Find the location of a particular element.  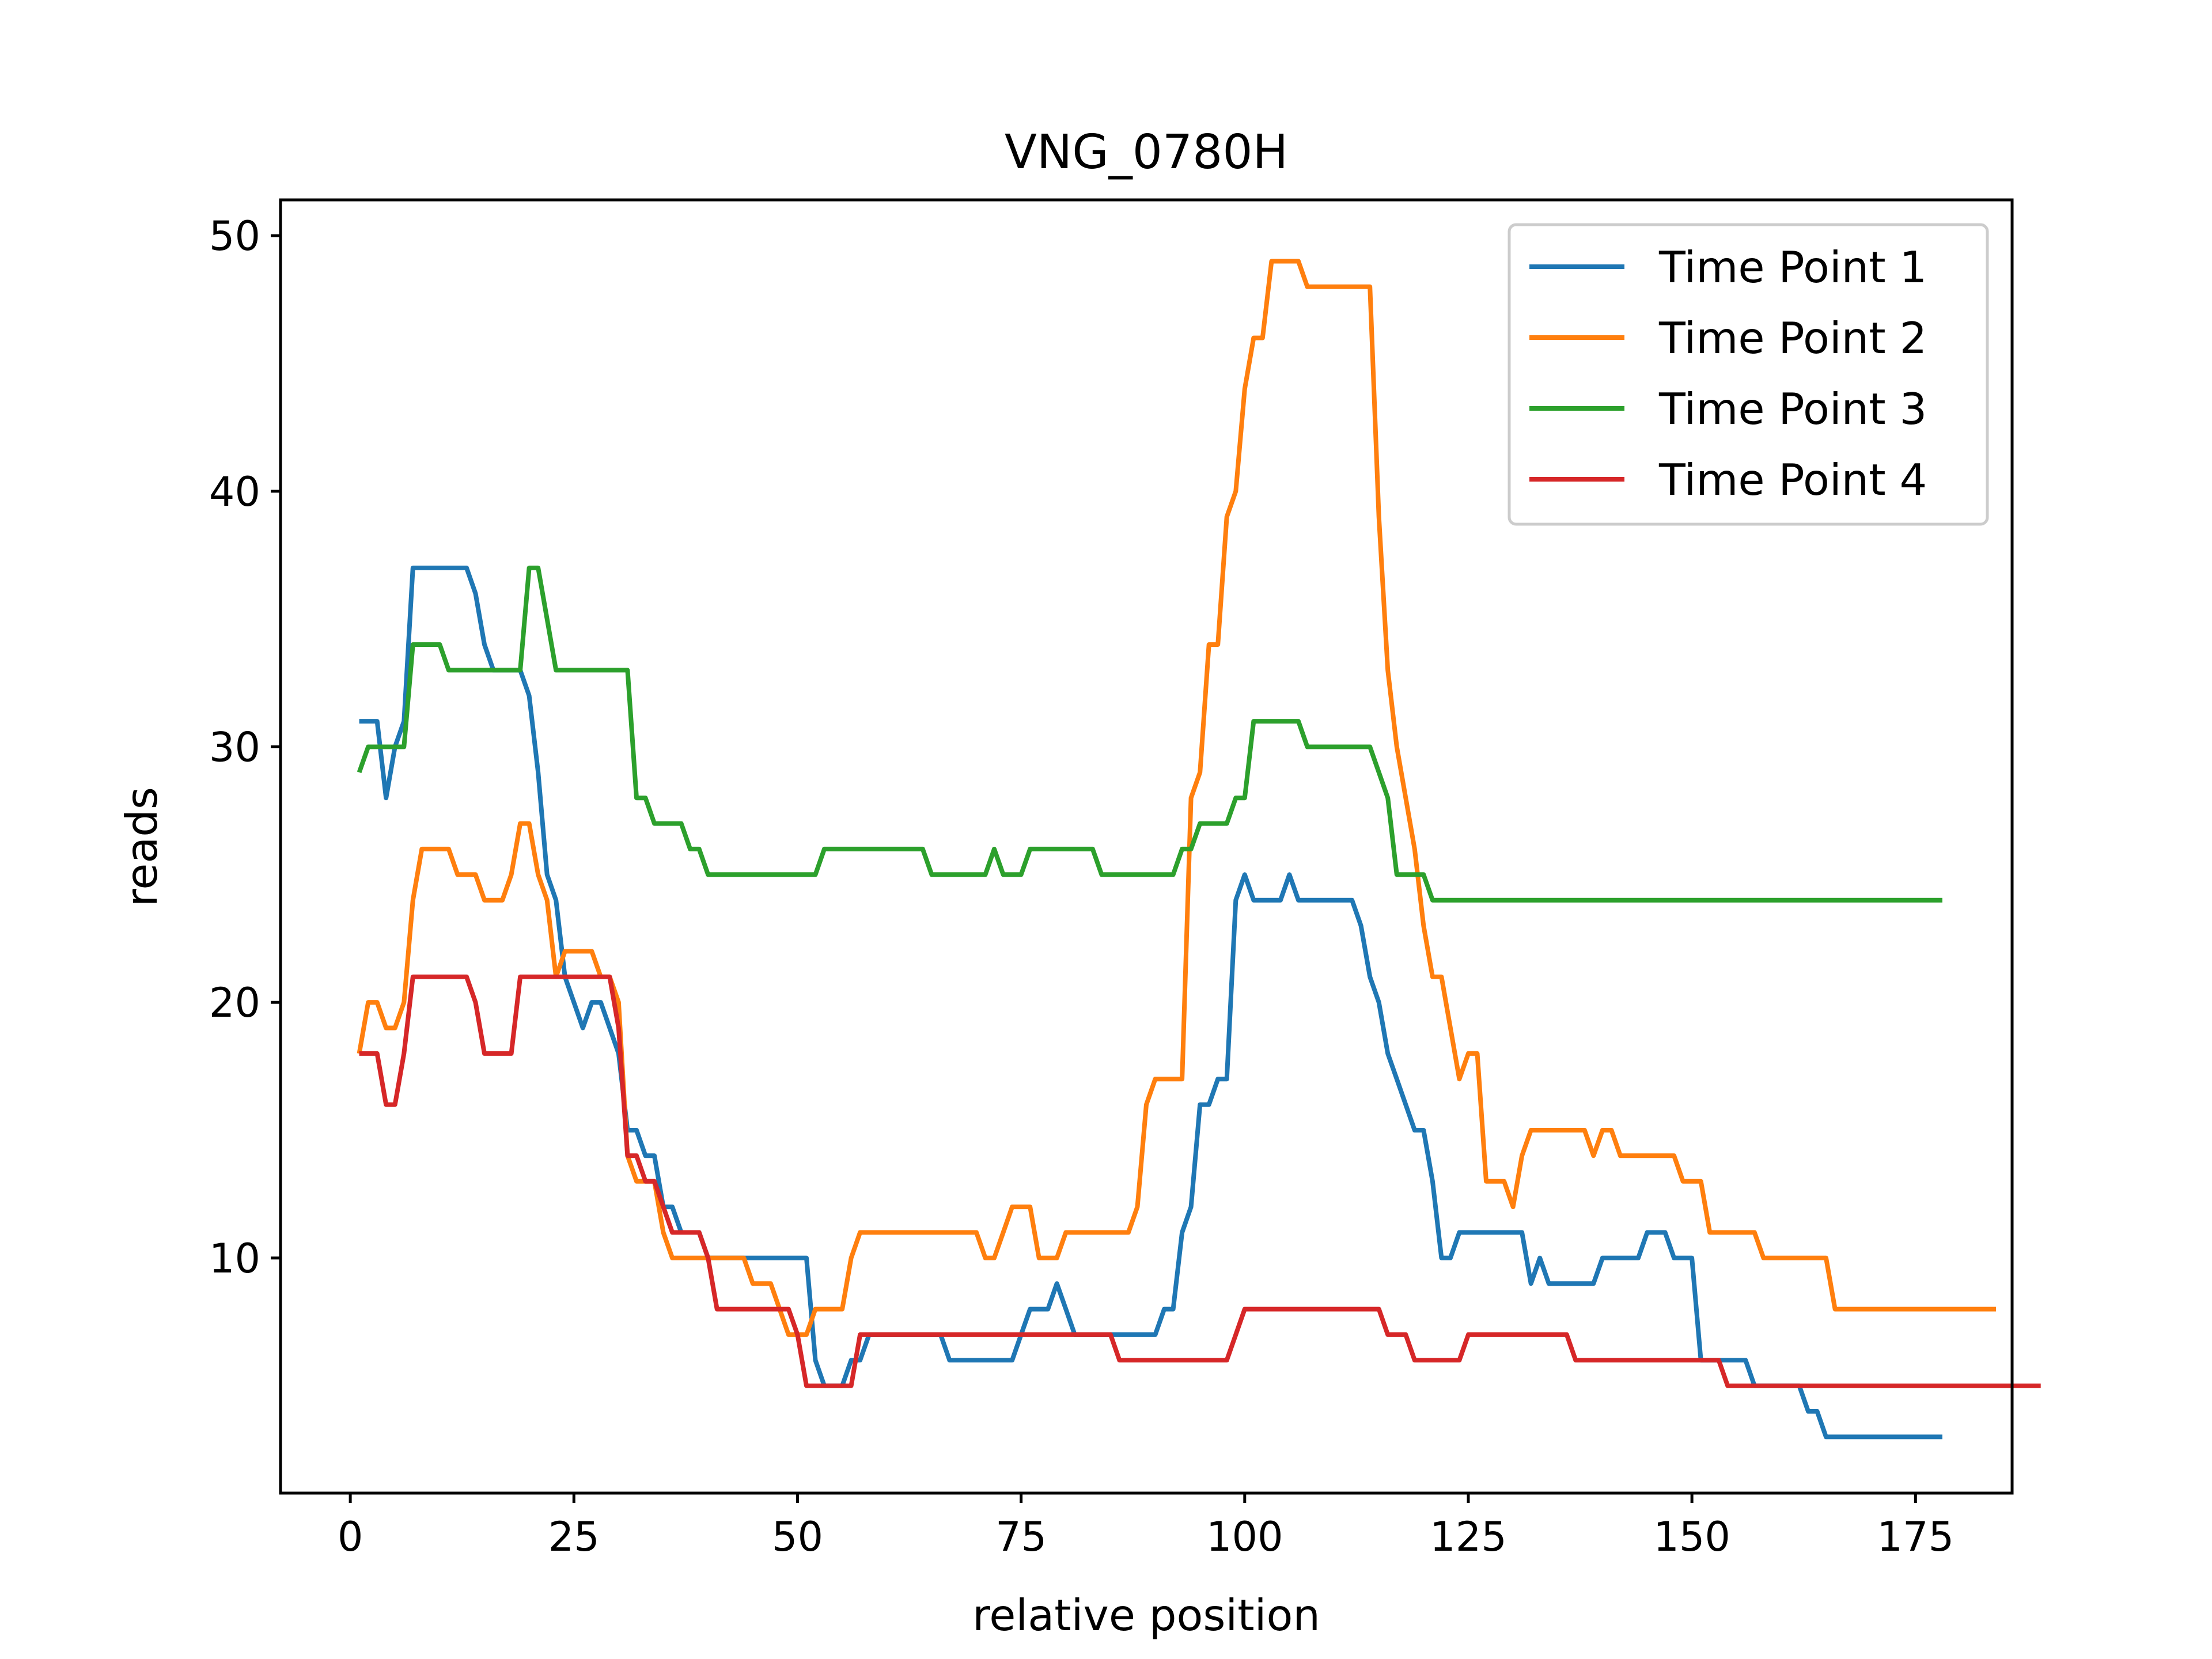

legend-box is located at coordinates (1748, 374).